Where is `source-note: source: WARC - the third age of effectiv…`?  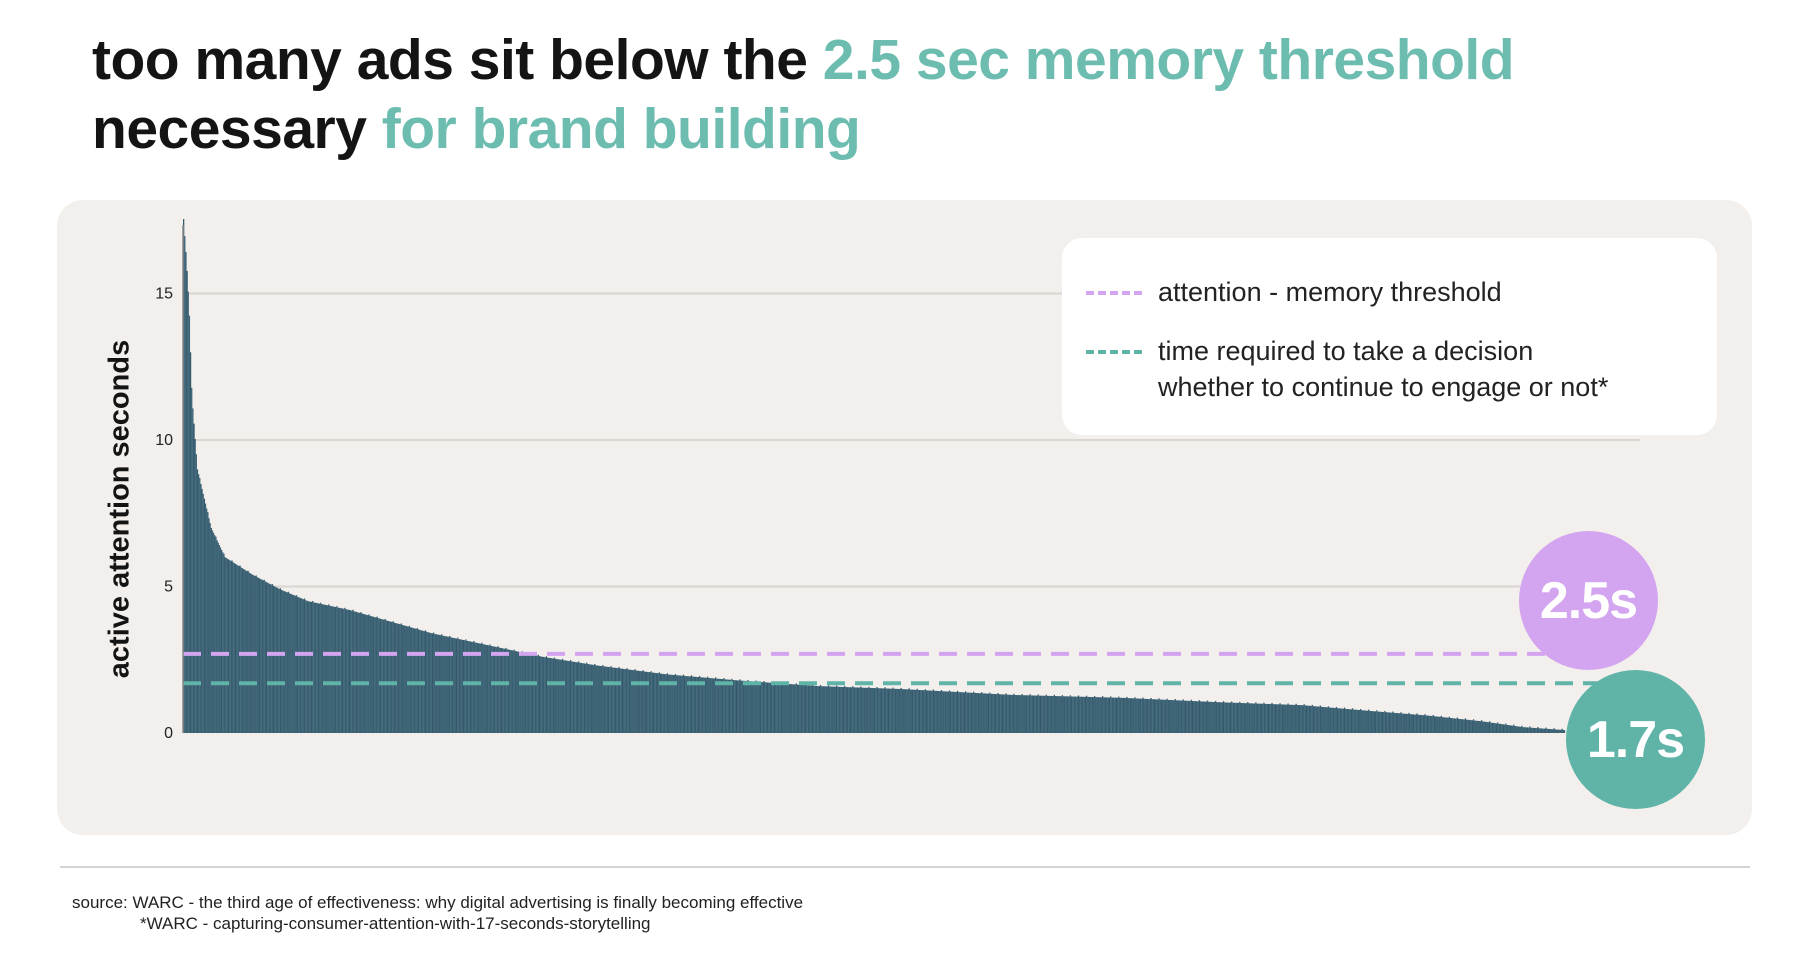 source-note: source: WARC - the third age of effectiv… is located at coordinates (437, 913).